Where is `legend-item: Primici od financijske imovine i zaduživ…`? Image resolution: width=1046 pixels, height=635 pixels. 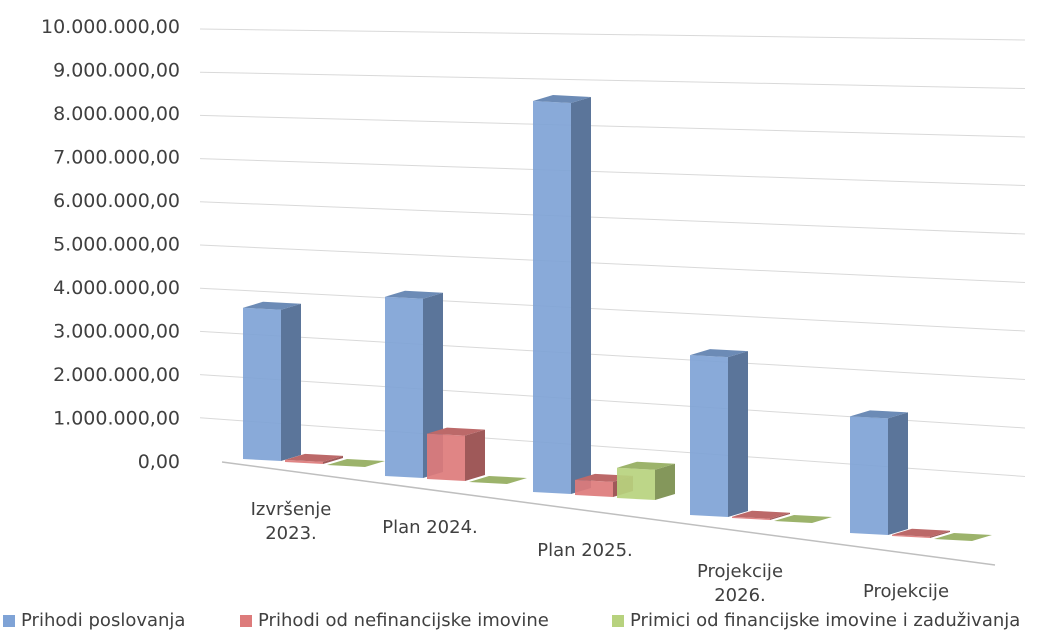 legend-item: Primici od financijske imovine i zaduživ… is located at coordinates (816, 620).